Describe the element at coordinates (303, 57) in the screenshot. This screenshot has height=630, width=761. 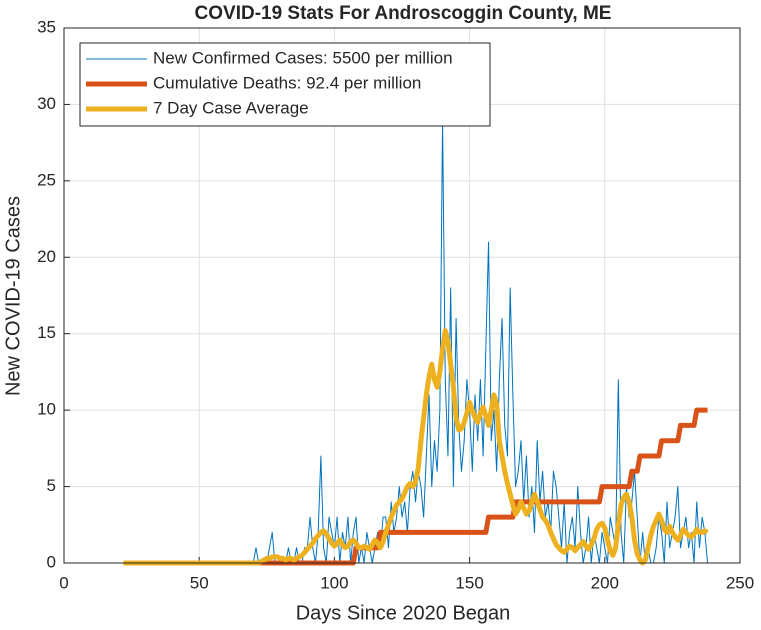
I see `legend-label: New Confirmed Cases: 5500 per million` at that location.